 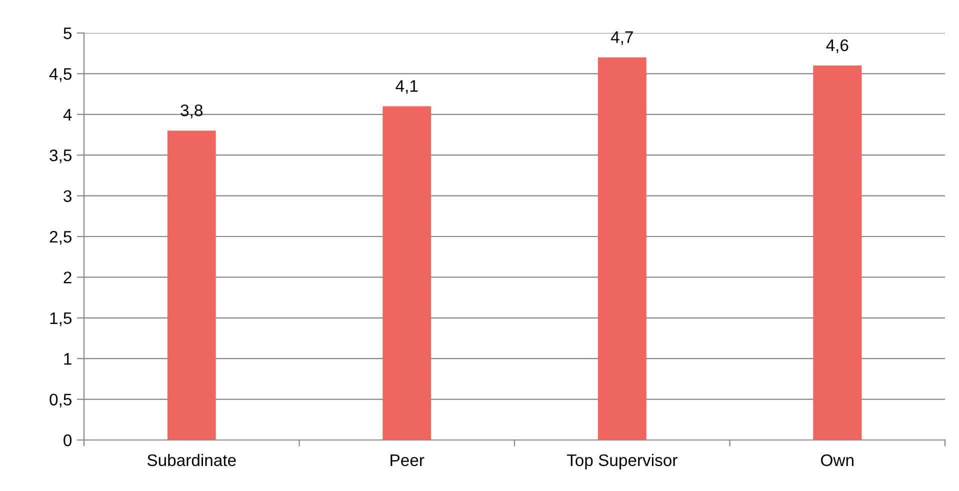 I want to click on y-tick-label: 0, so click(x=68, y=440).